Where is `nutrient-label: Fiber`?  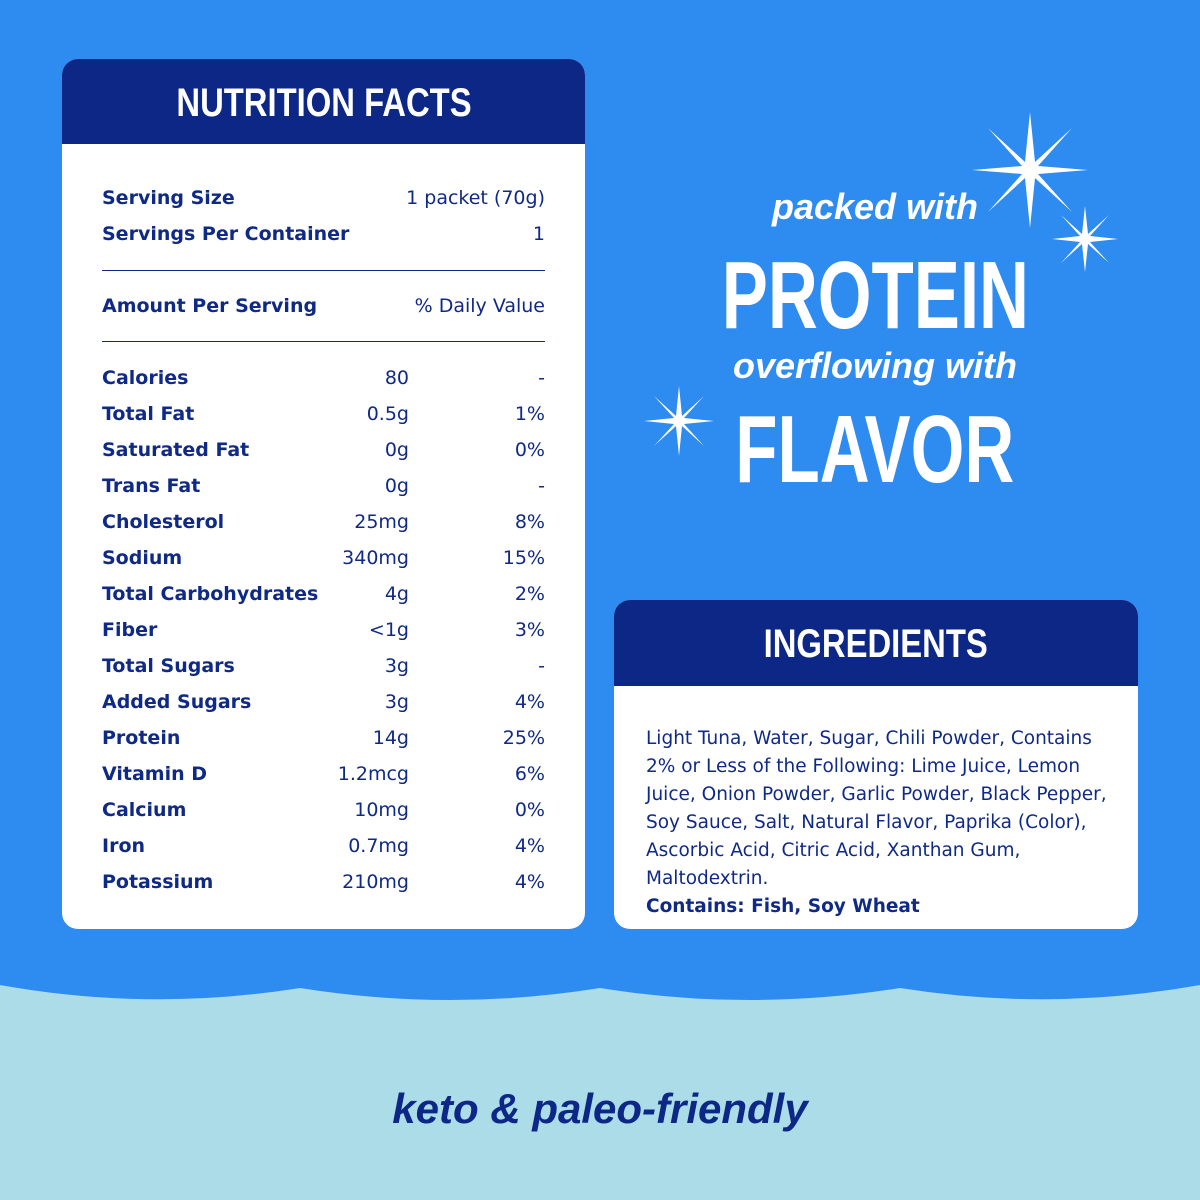
nutrient-label: Fiber is located at coordinates (130, 630).